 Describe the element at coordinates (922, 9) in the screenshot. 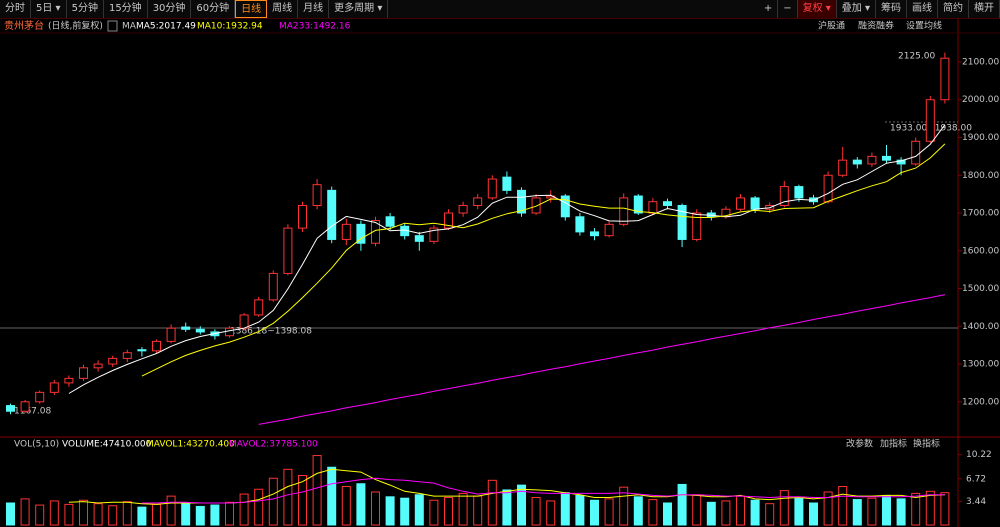

I see `tool-button: 画线` at that location.